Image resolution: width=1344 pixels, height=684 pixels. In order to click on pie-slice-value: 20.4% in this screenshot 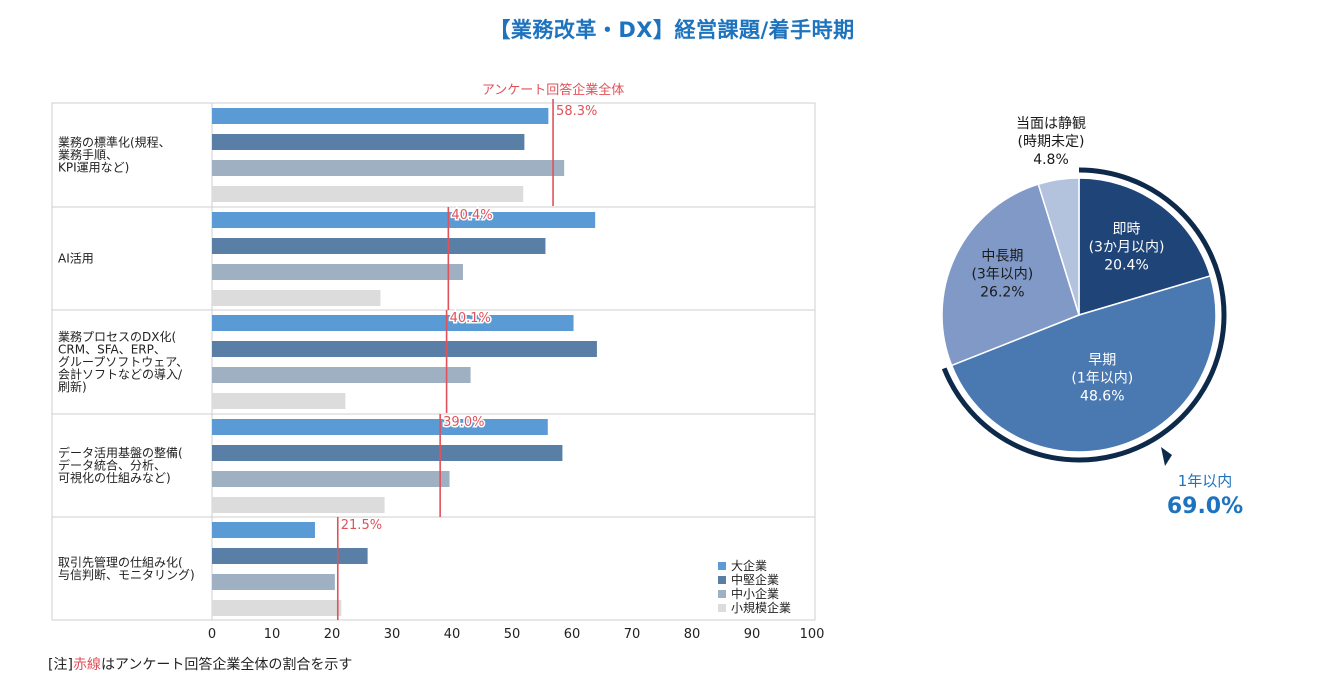, I will do `click(1126, 265)`.